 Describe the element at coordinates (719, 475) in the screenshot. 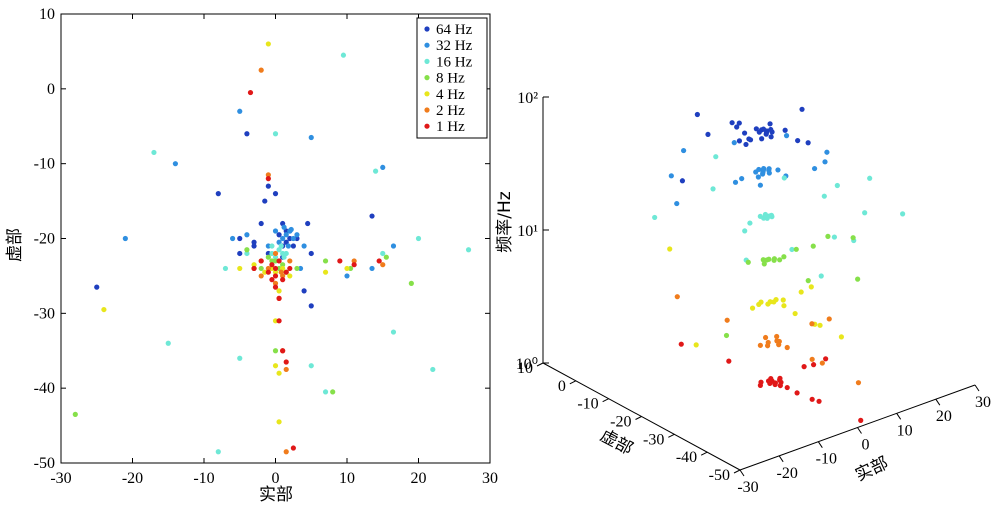

I see `y-tick-label-3d: -50` at that location.